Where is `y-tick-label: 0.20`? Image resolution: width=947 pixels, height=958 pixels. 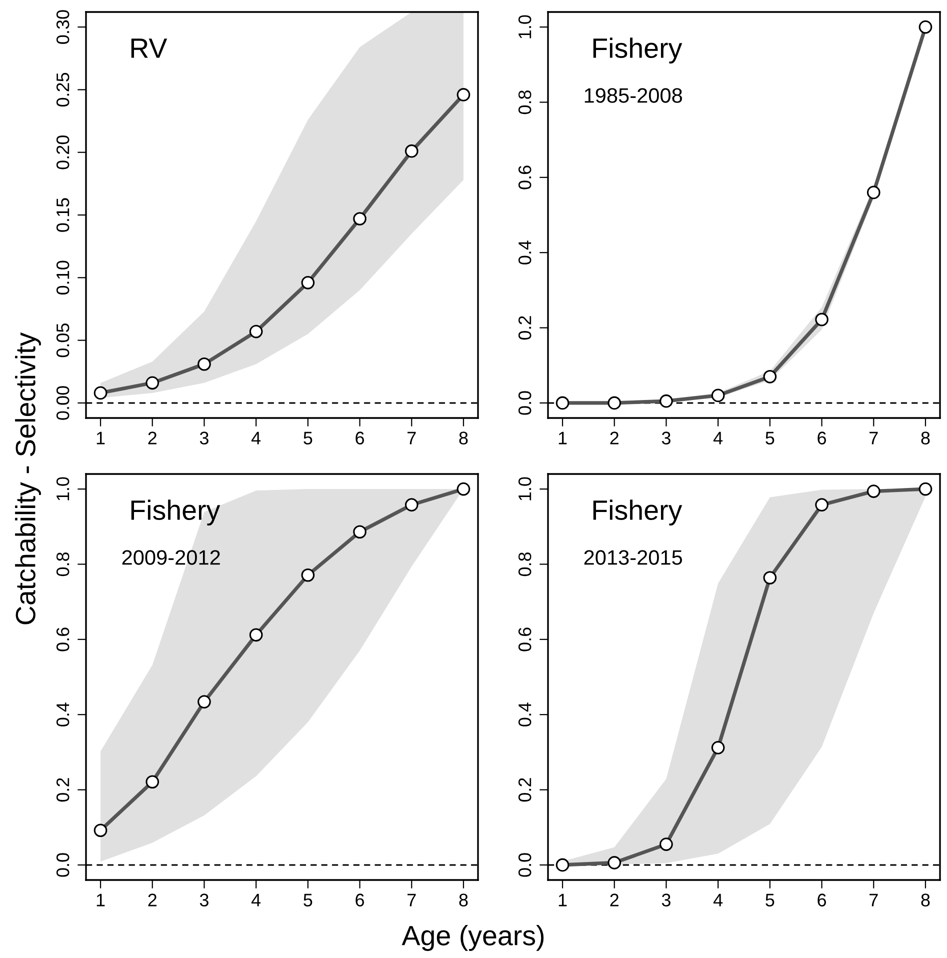
y-tick-label: 0.20 is located at coordinates (63, 152).